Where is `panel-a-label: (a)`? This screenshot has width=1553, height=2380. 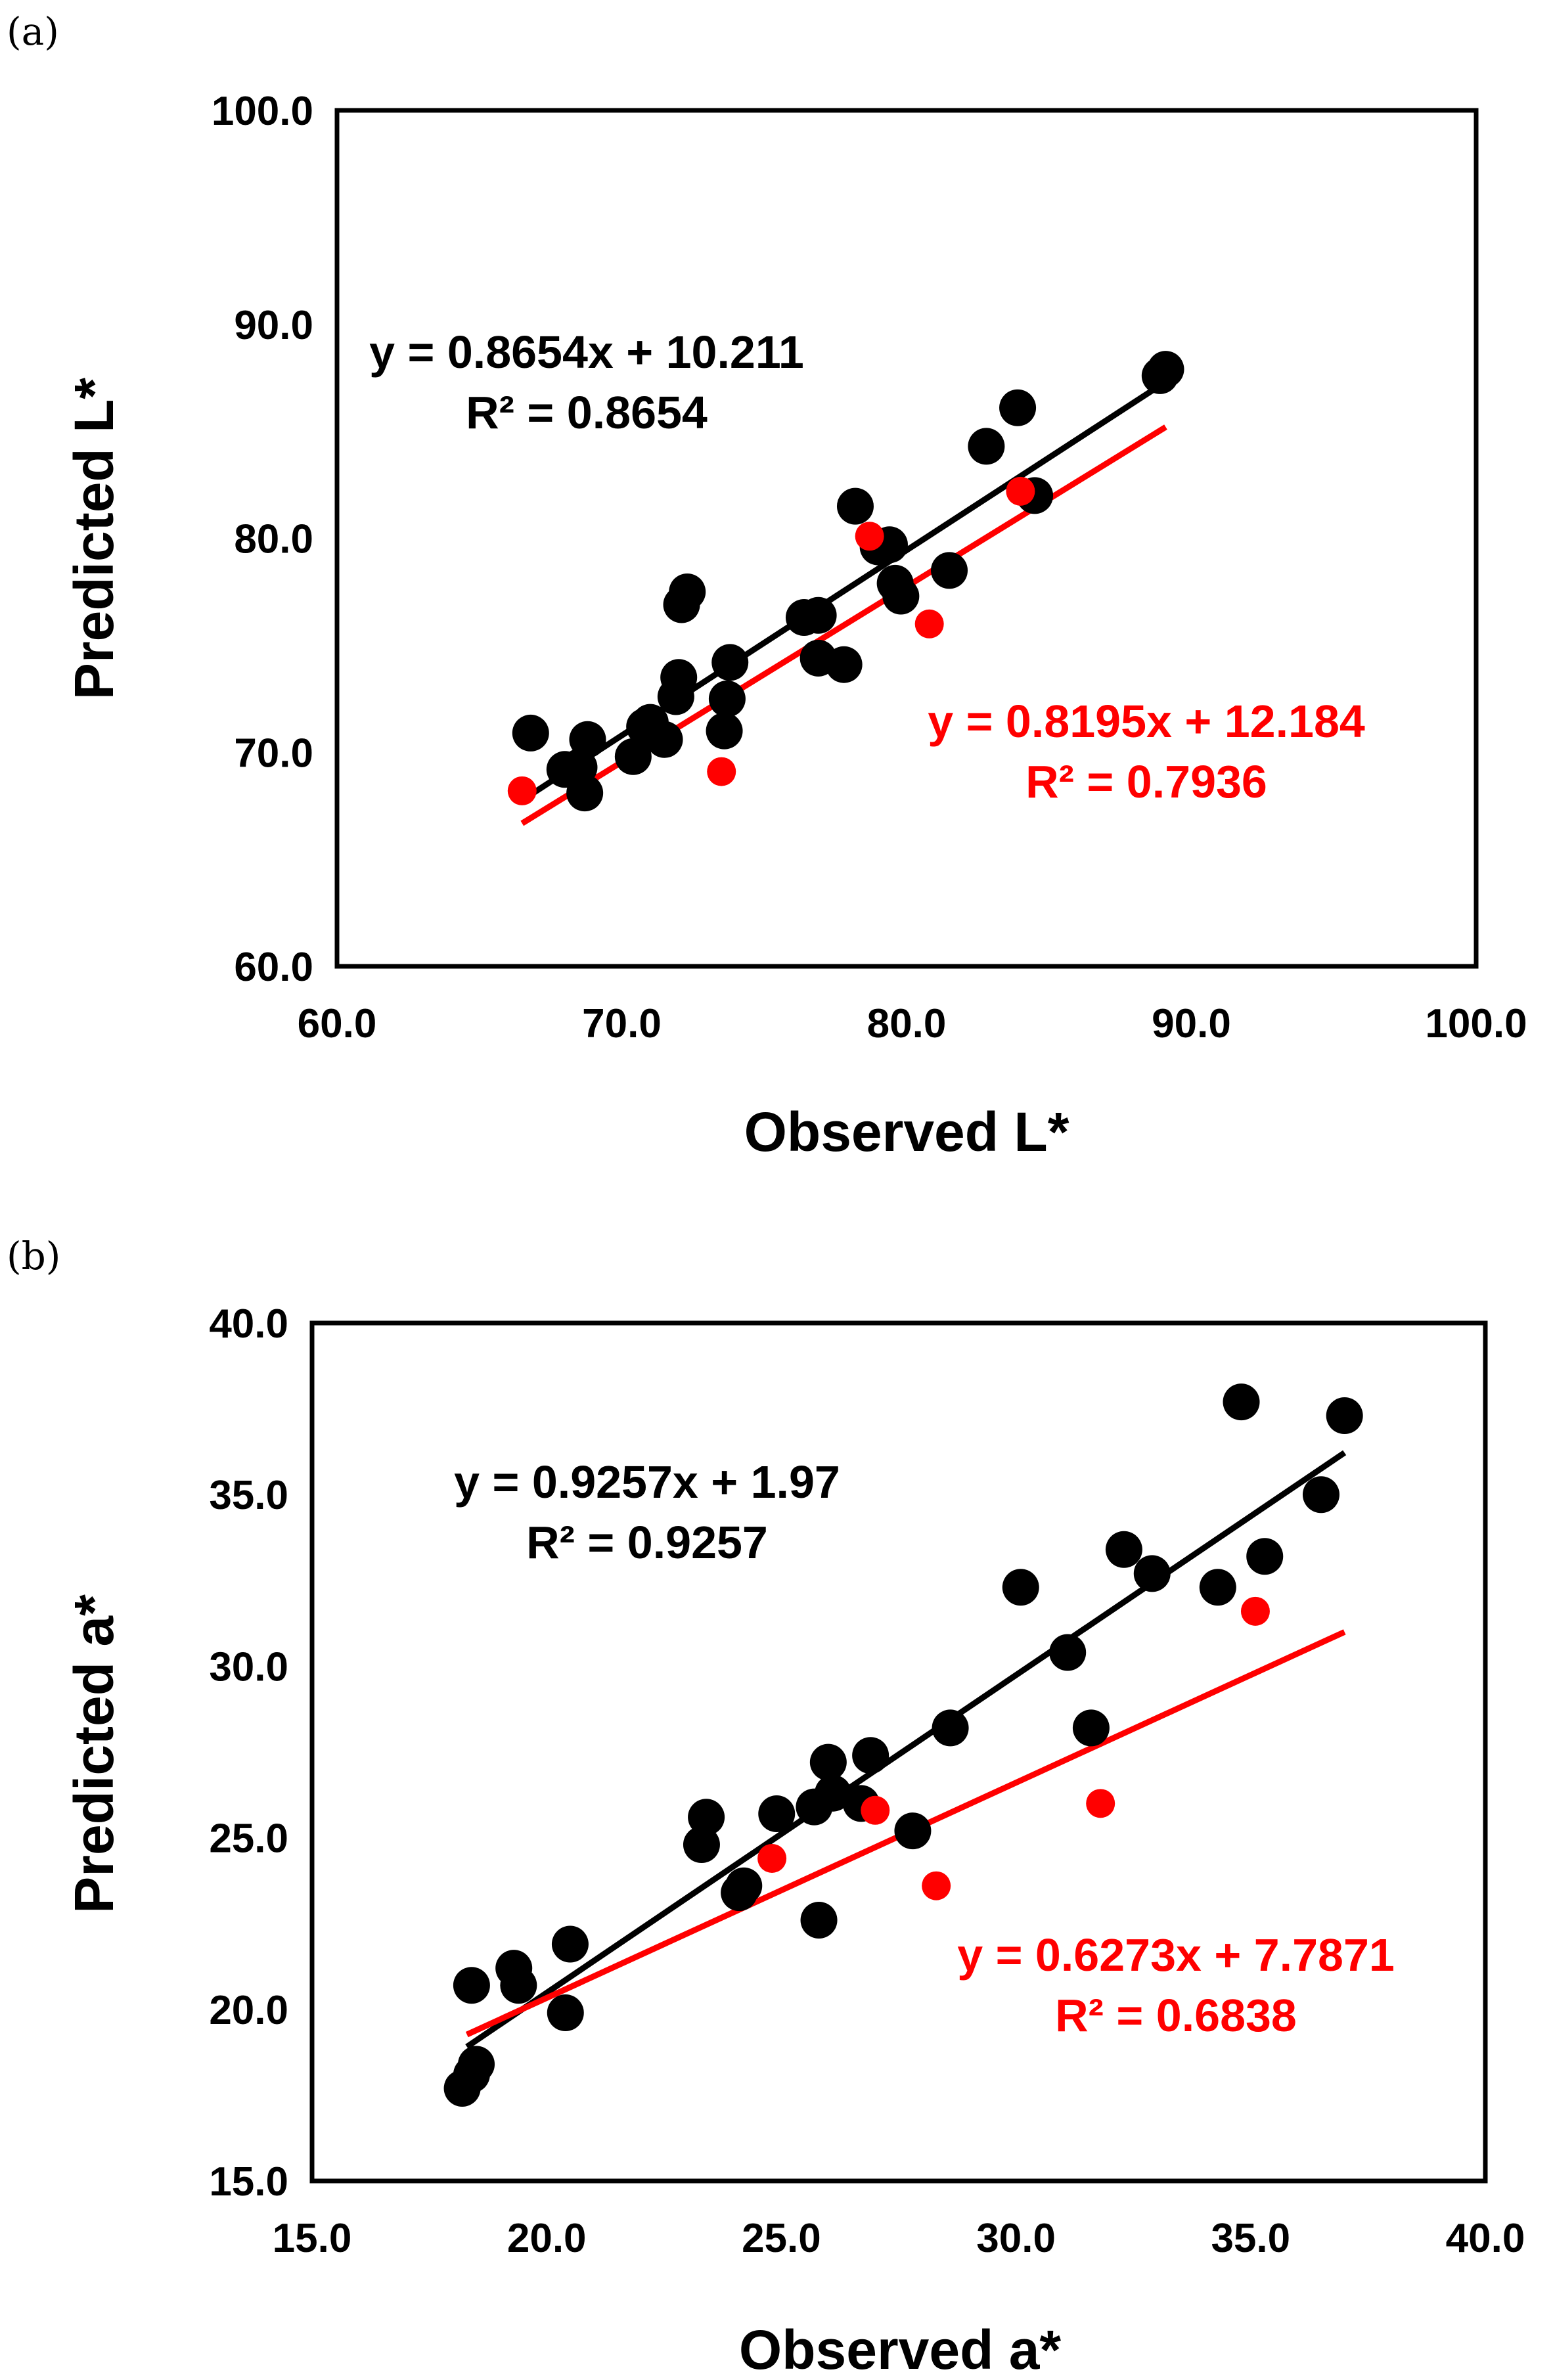
panel-a-label: (a) is located at coordinates (33, 31).